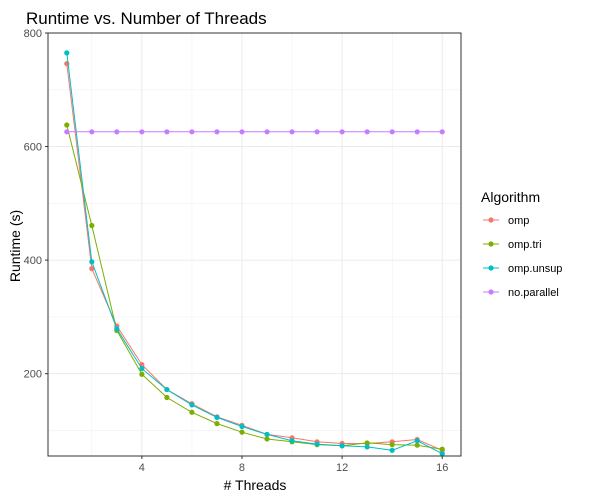 The image size is (590, 500). What do you see at coordinates (146, 18) in the screenshot?
I see `chart-title: Runtime vs. Number of Threads` at bounding box center [146, 18].